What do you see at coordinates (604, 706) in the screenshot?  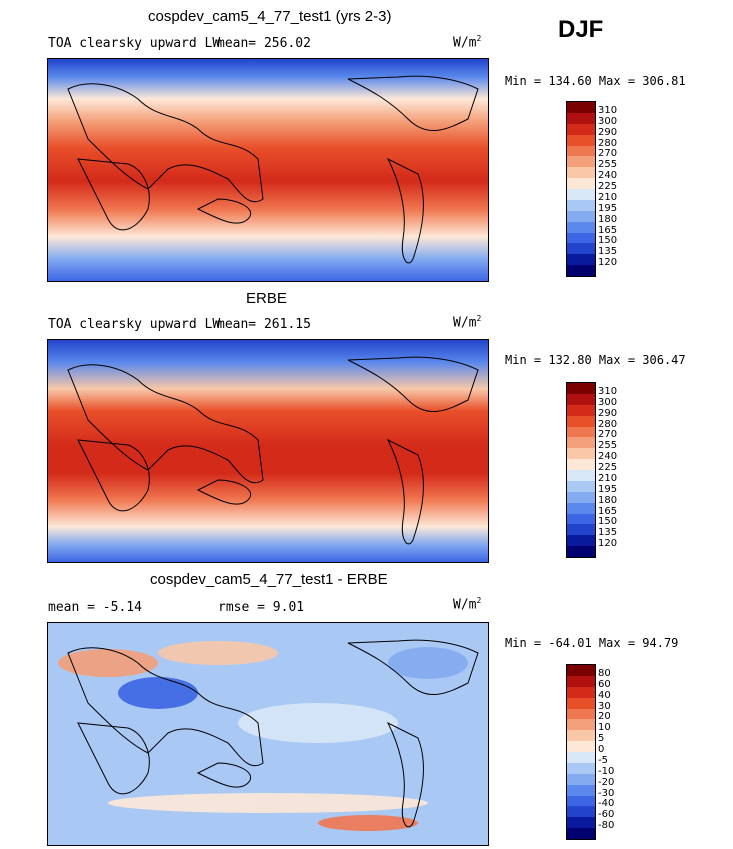 I see `colorbar-tick-label: 30` at bounding box center [604, 706].